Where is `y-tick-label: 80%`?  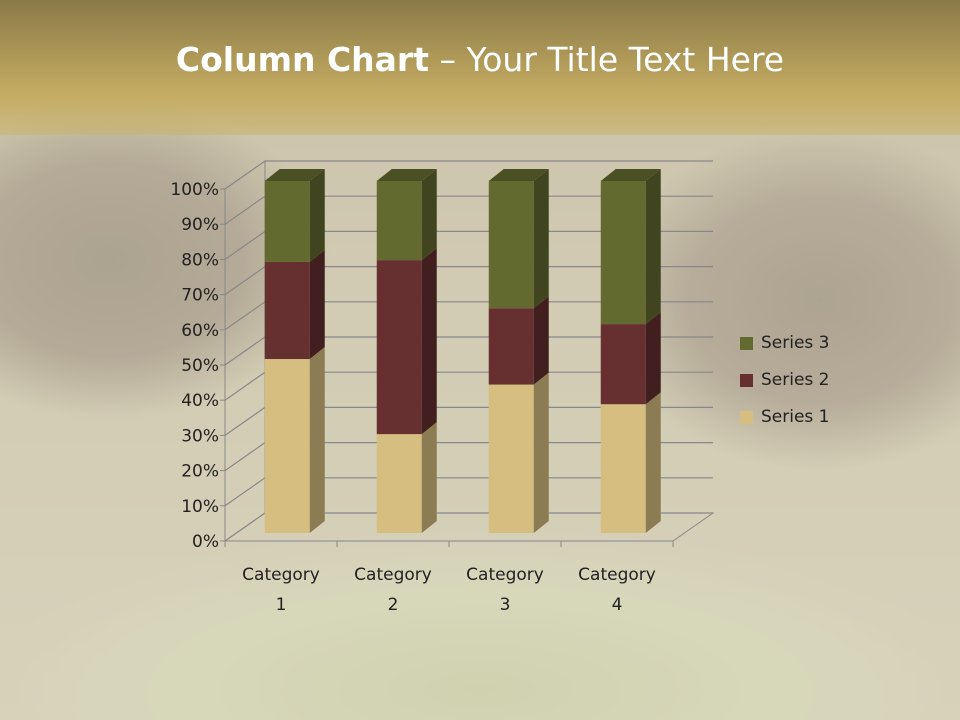 y-tick-label: 80% is located at coordinates (200, 260).